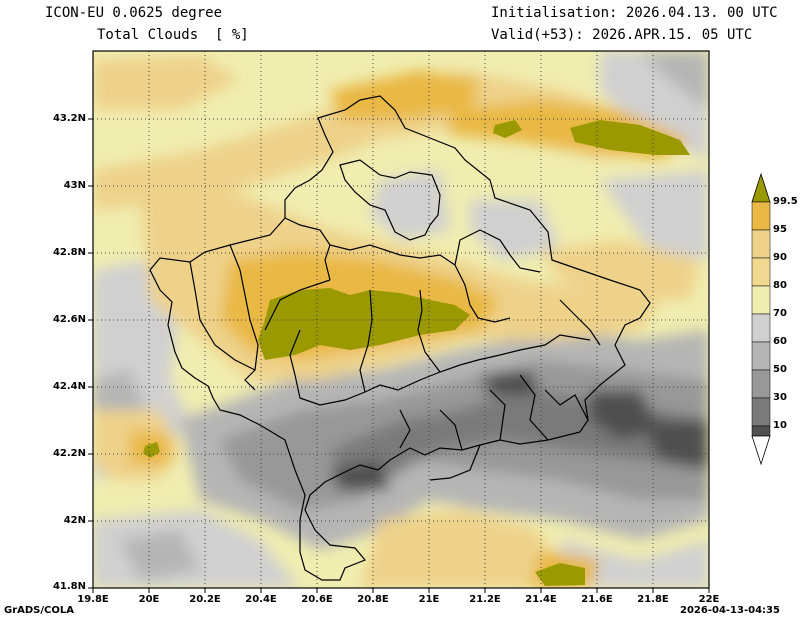 This screenshot has height=618, width=800. Describe the element at coordinates (780, 229) in the screenshot. I see `colorbar-label: 95` at that location.